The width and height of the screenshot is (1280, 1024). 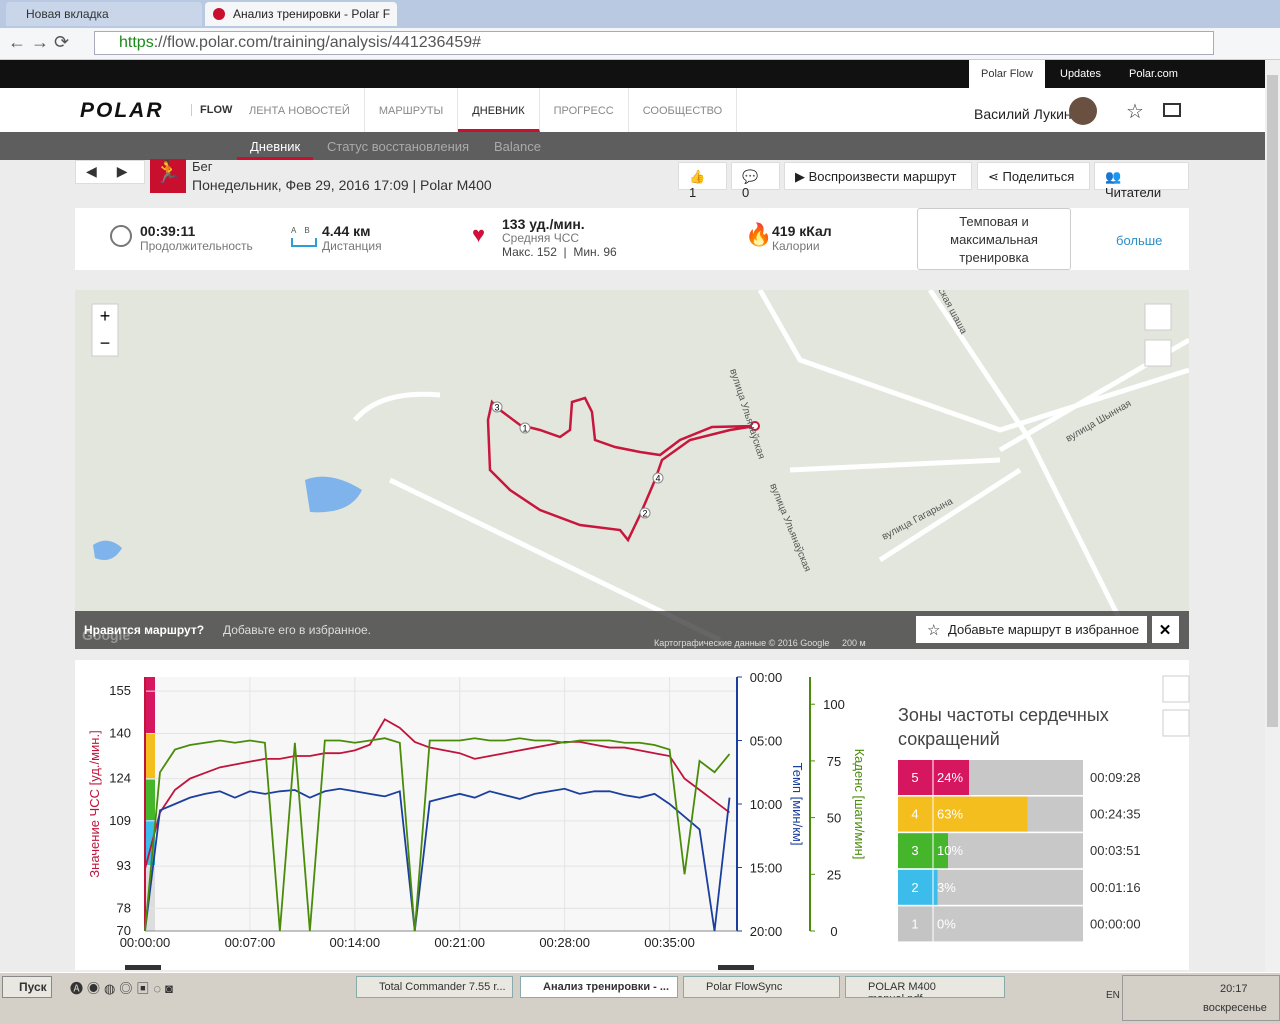 What do you see at coordinates (355, 942) in the screenshot?
I see `x-tick-label: 00:14:00` at bounding box center [355, 942].